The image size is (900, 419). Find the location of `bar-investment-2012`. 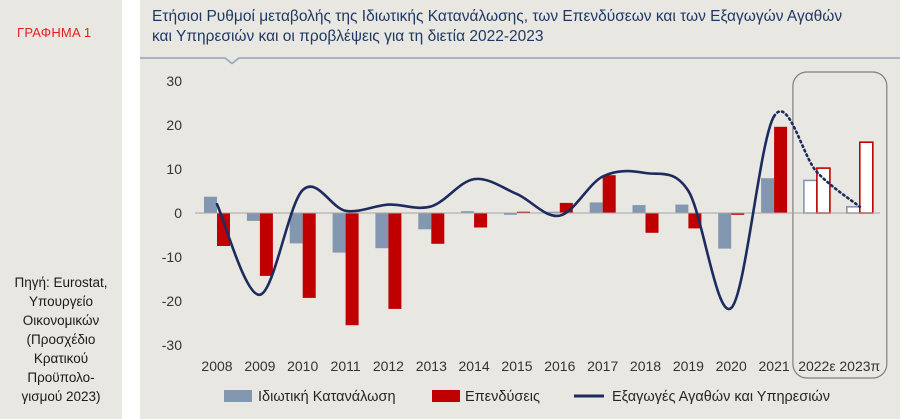

bar-investment-2012 is located at coordinates (395, 261).